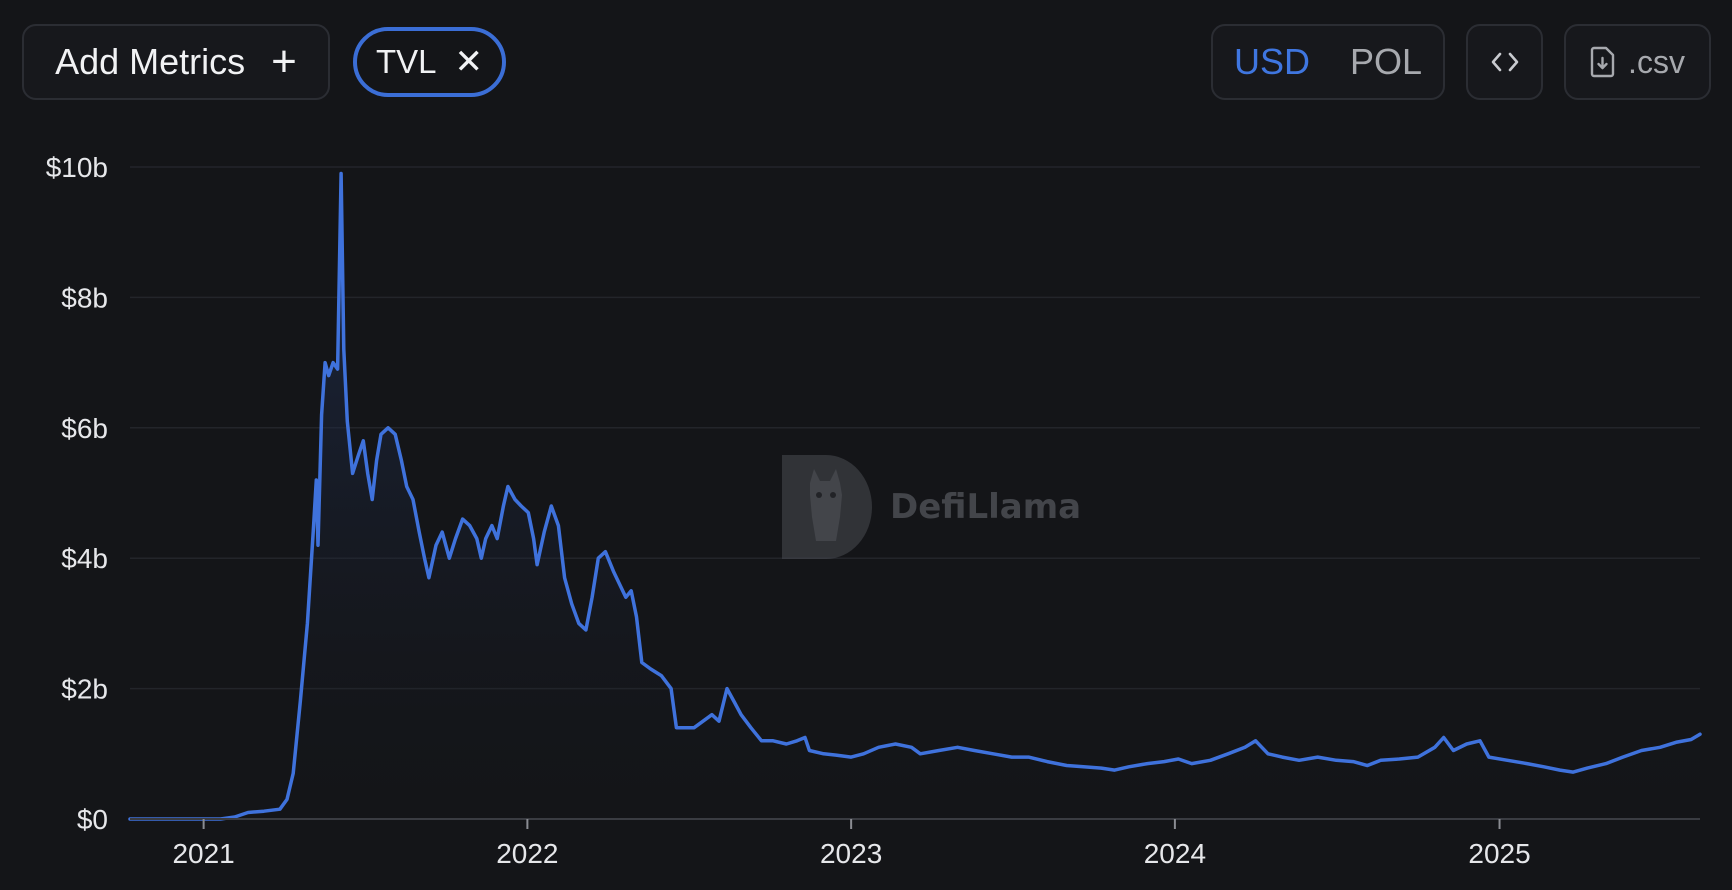 The height and width of the screenshot is (890, 1732). I want to click on y-tick-label: $6b, so click(84, 428).